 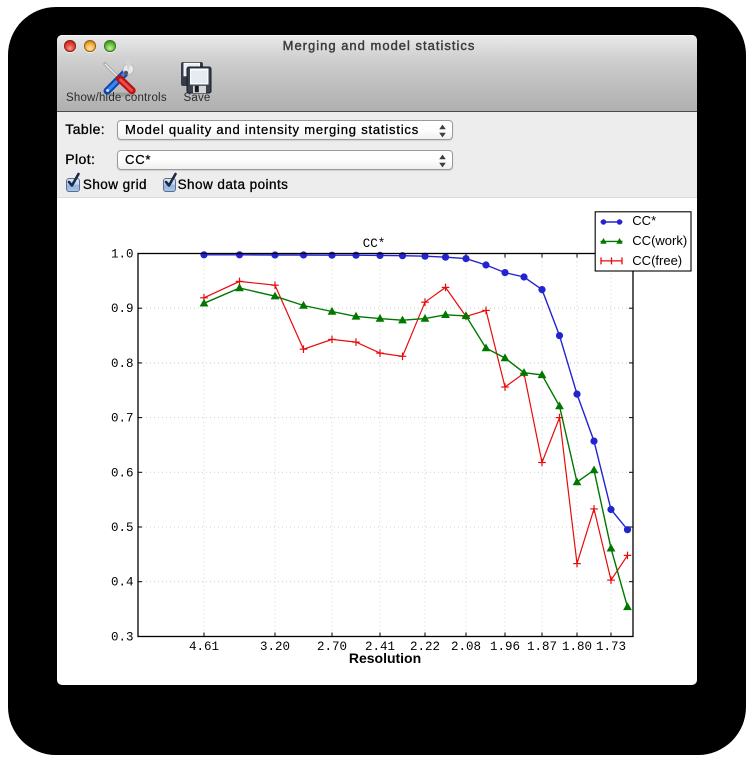 What do you see at coordinates (657, 260) in the screenshot?
I see `svg-text: CC(free)` at bounding box center [657, 260].